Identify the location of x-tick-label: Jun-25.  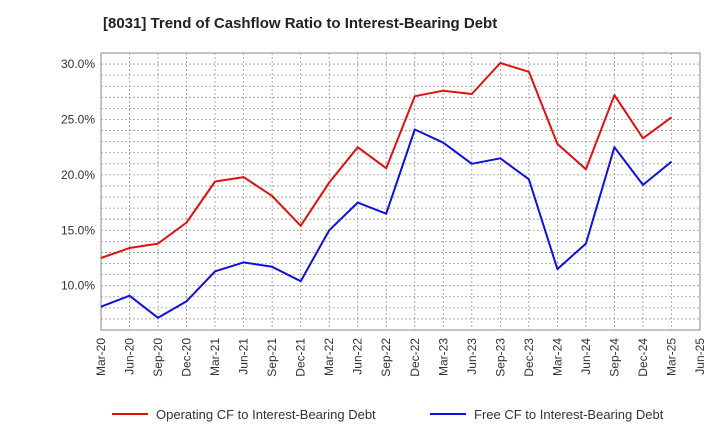
(700, 356).